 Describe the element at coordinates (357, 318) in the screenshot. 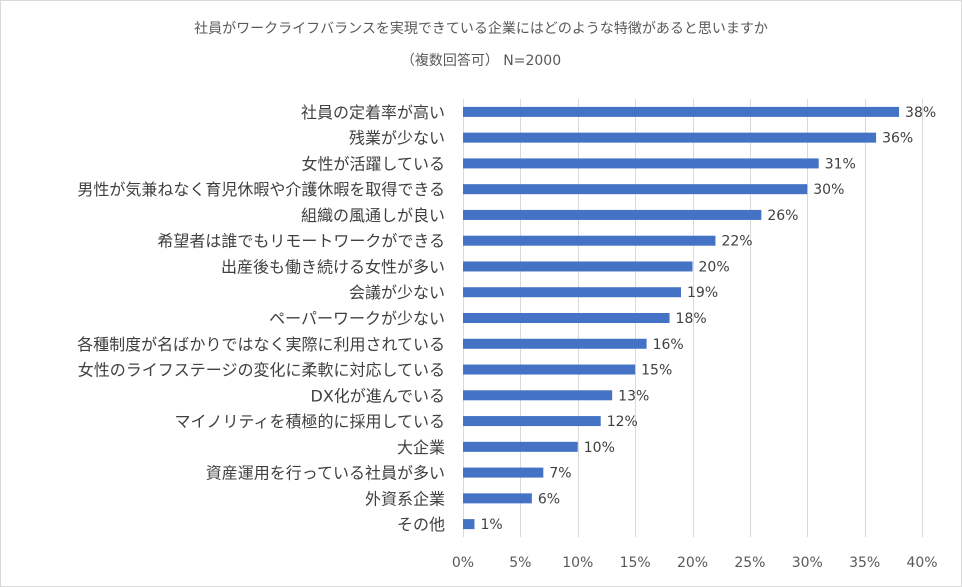

I see `category-label: ペーパーワークが少ない` at that location.